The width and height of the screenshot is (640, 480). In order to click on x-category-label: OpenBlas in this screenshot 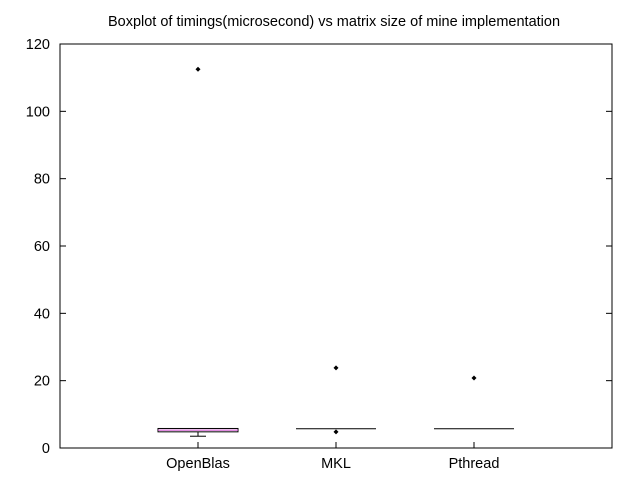, I will do `click(198, 464)`.